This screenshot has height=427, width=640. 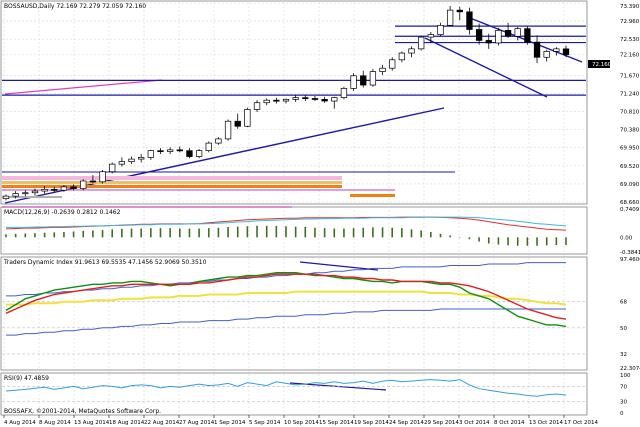 I want to click on main-price-tick-label: 69.090, so click(x=630, y=185).